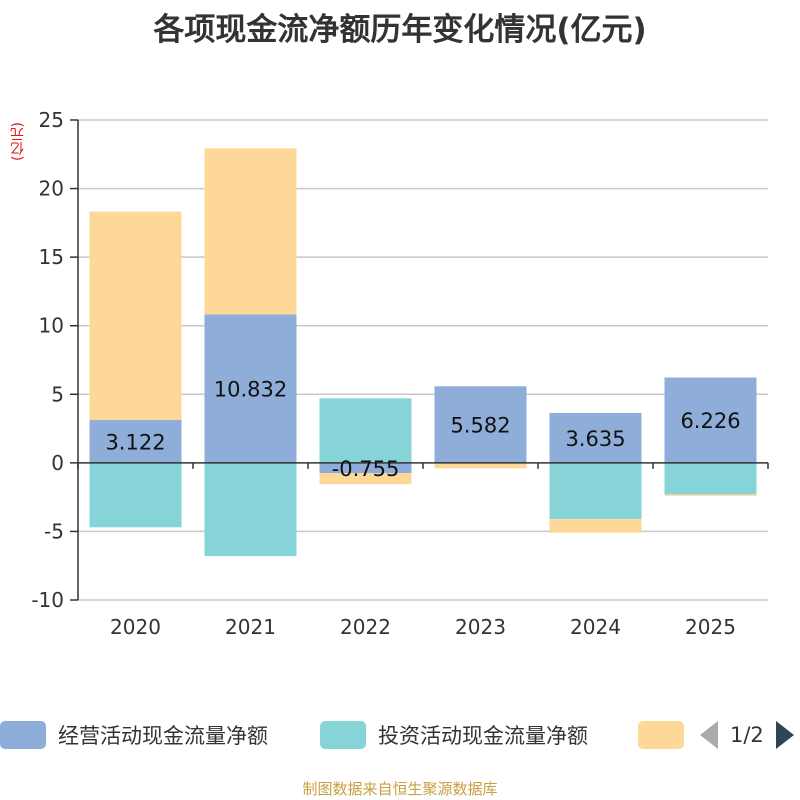  What do you see at coordinates (400, 789) in the screenshot?
I see `source-footer: 制图数据来自恒生聚源数据库` at bounding box center [400, 789].